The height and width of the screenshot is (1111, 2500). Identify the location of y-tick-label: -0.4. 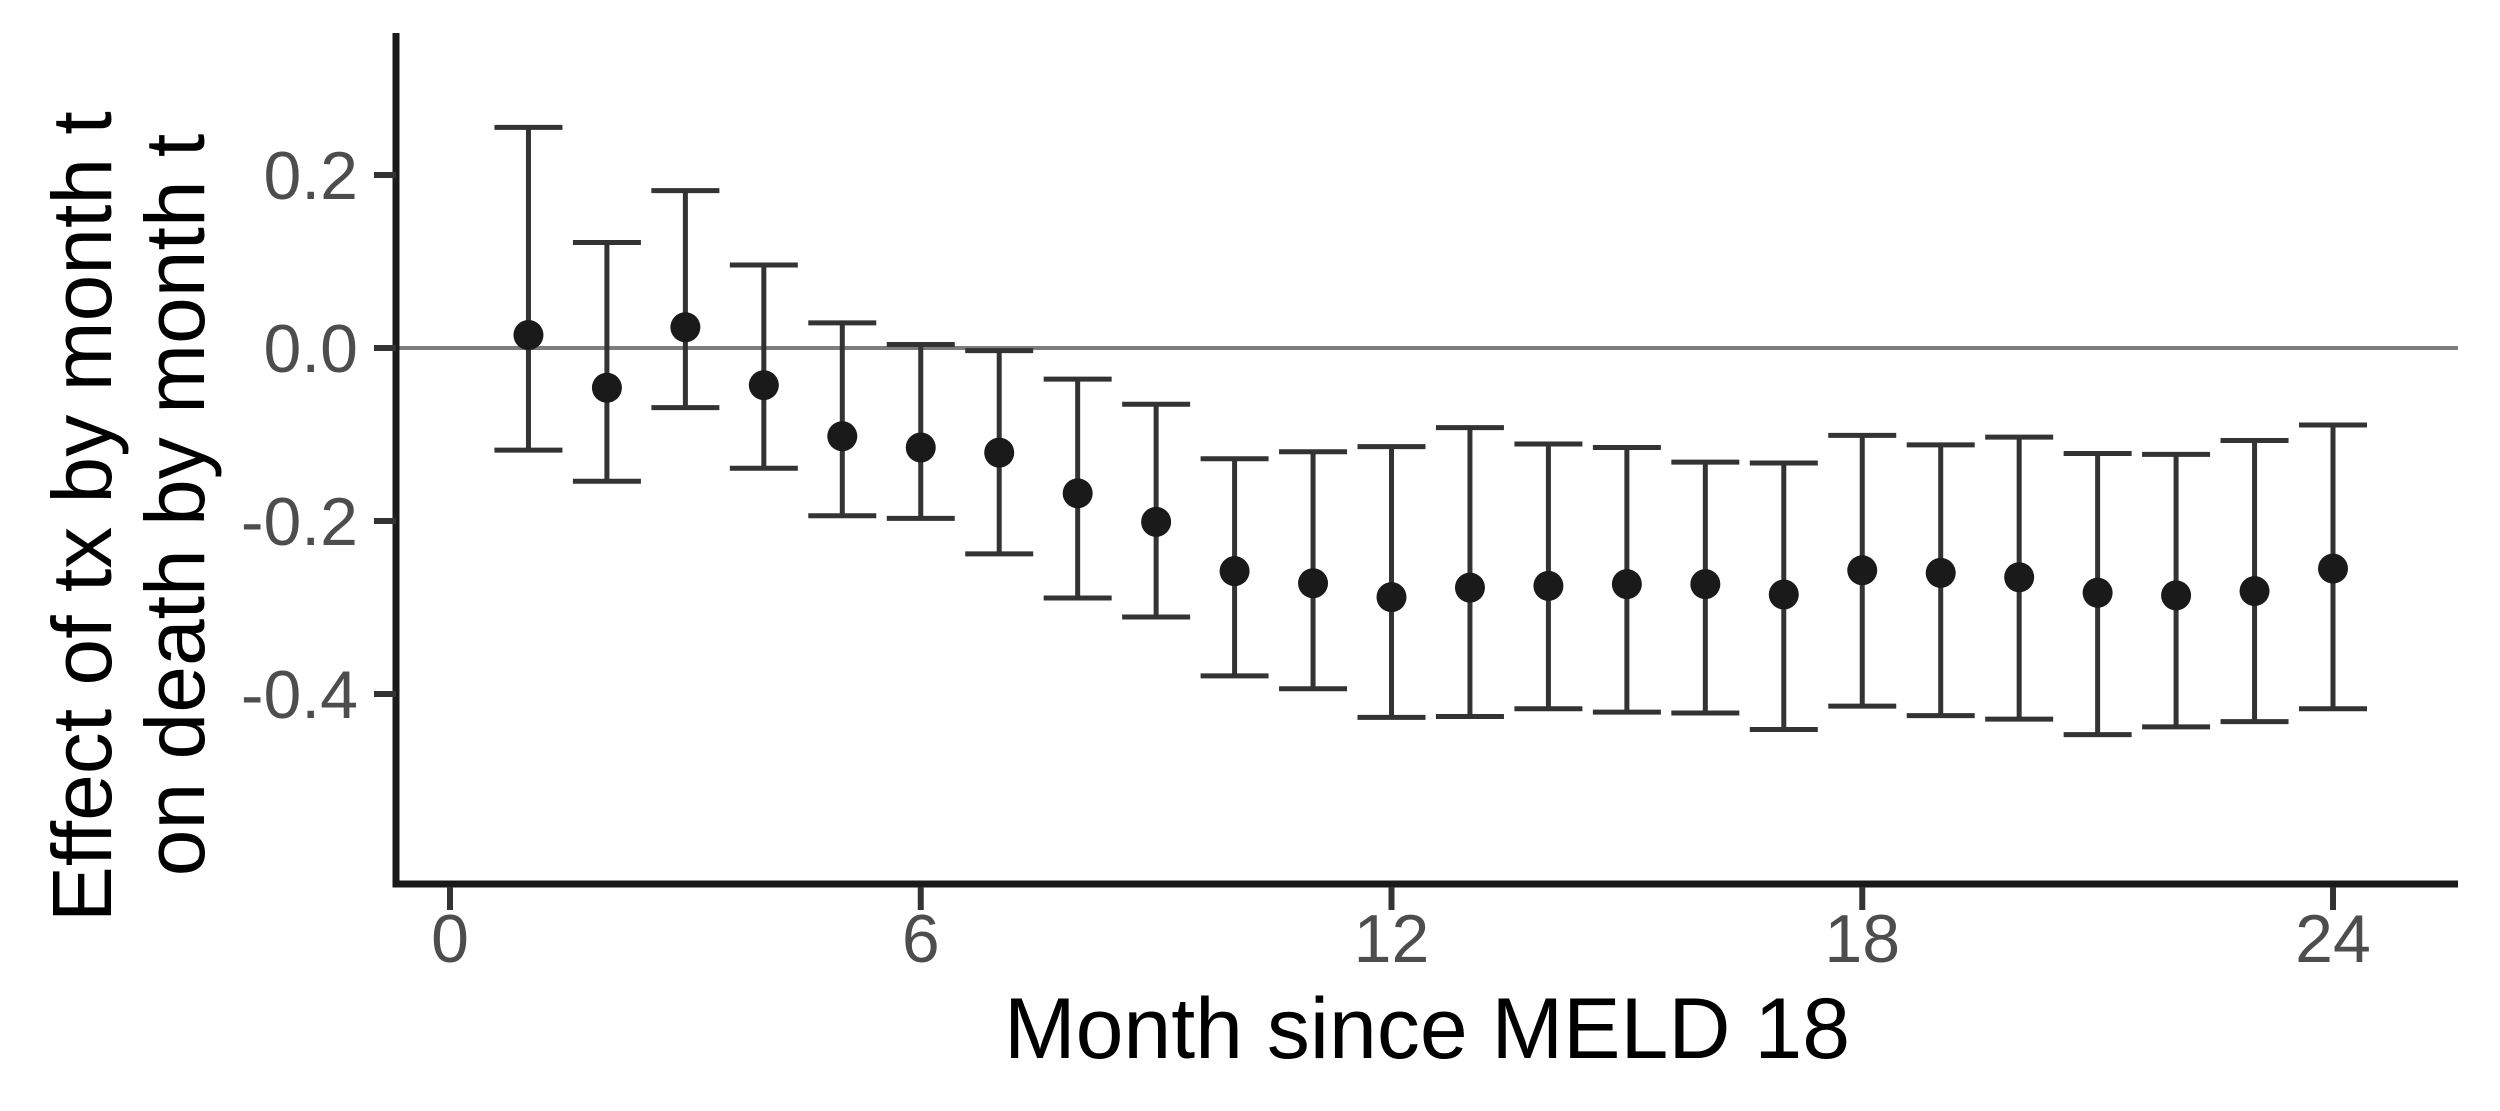
(299, 695).